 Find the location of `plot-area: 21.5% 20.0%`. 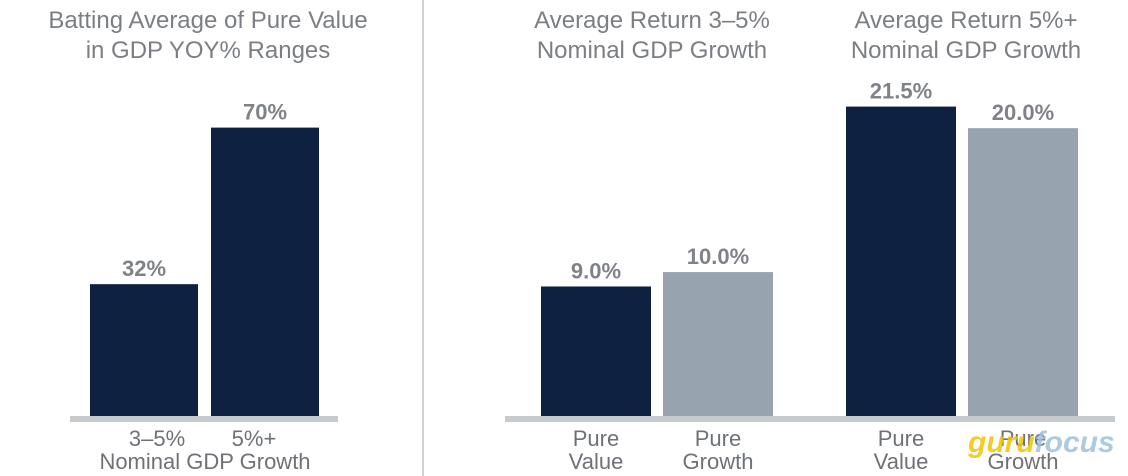

plot-area: 21.5% 20.0% is located at coordinates (962, 247).